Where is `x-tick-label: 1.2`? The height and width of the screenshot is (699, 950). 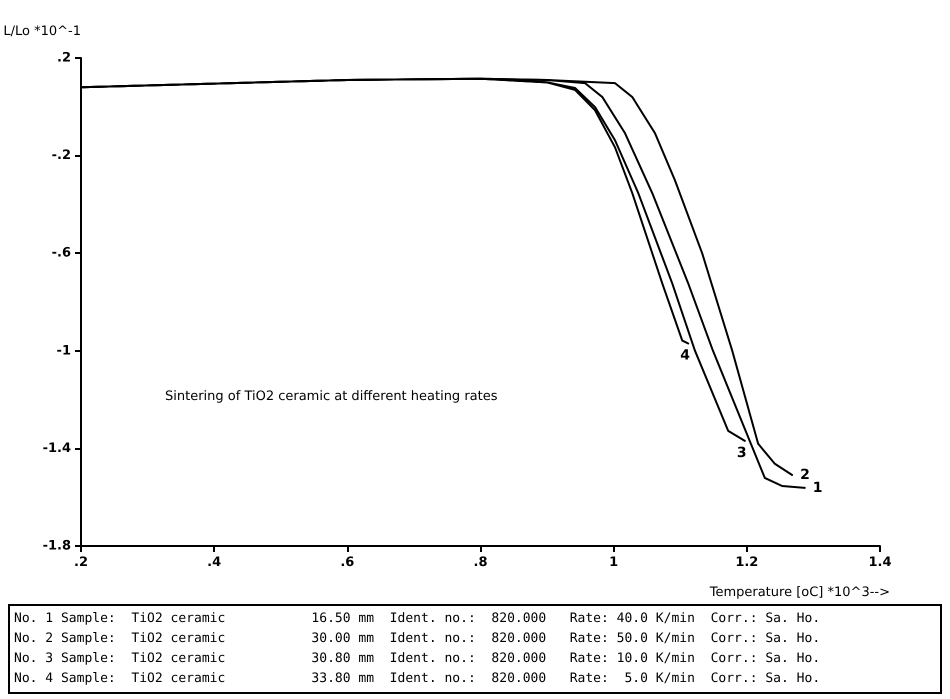
x-tick-label: 1.2 is located at coordinates (746, 562).